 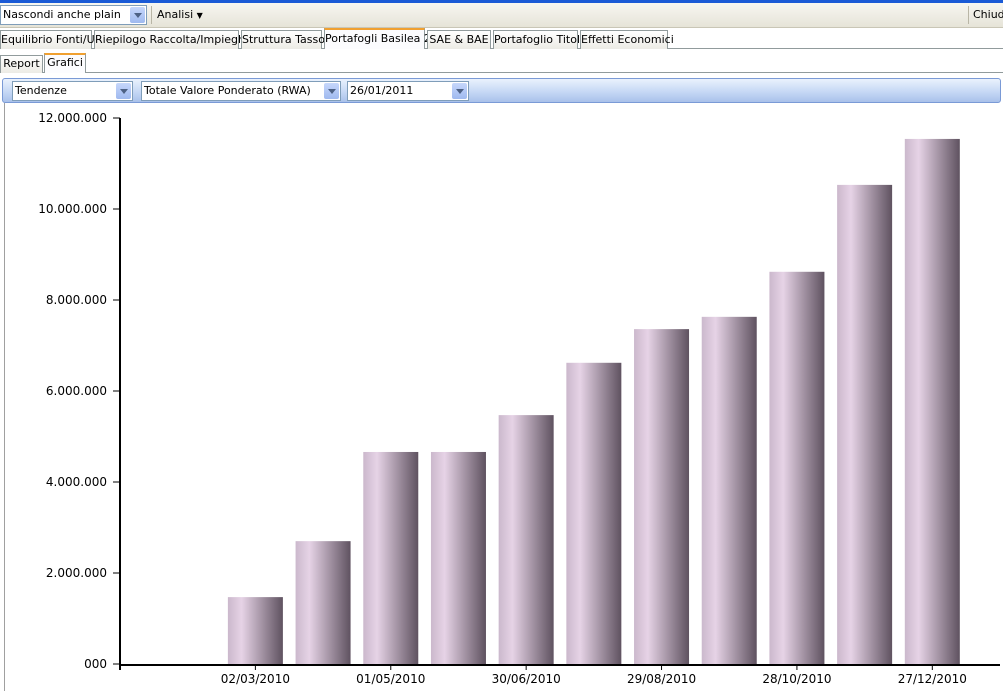 What do you see at coordinates (76, 391) in the screenshot?
I see `y-tick-label: 6.000.000` at bounding box center [76, 391].